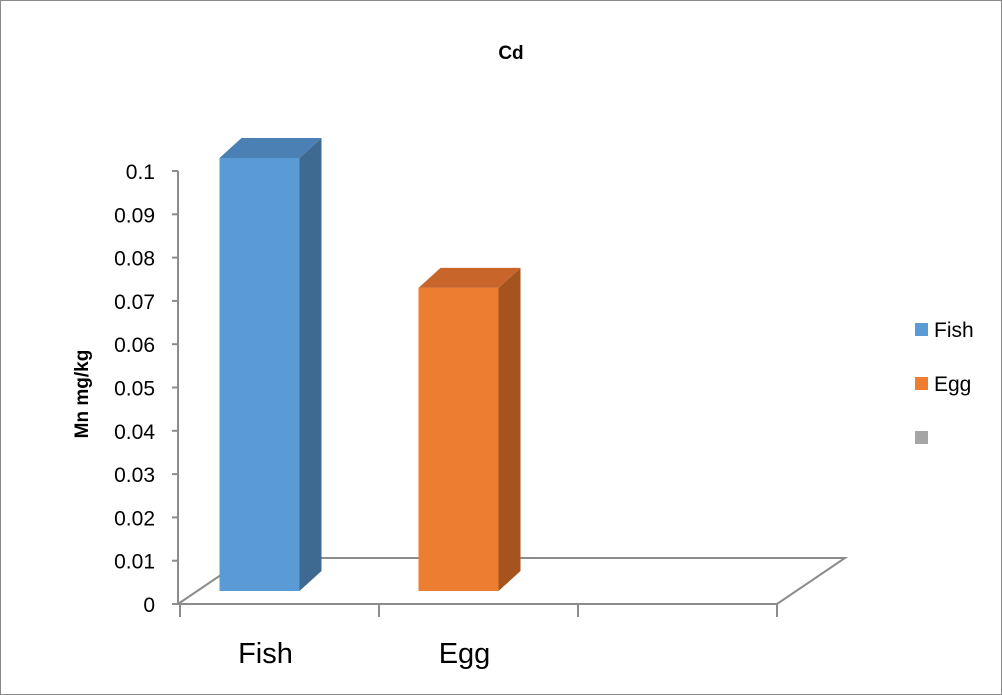 The height and width of the screenshot is (695, 1002). I want to click on y-tick-label: 0.1, so click(140, 172).